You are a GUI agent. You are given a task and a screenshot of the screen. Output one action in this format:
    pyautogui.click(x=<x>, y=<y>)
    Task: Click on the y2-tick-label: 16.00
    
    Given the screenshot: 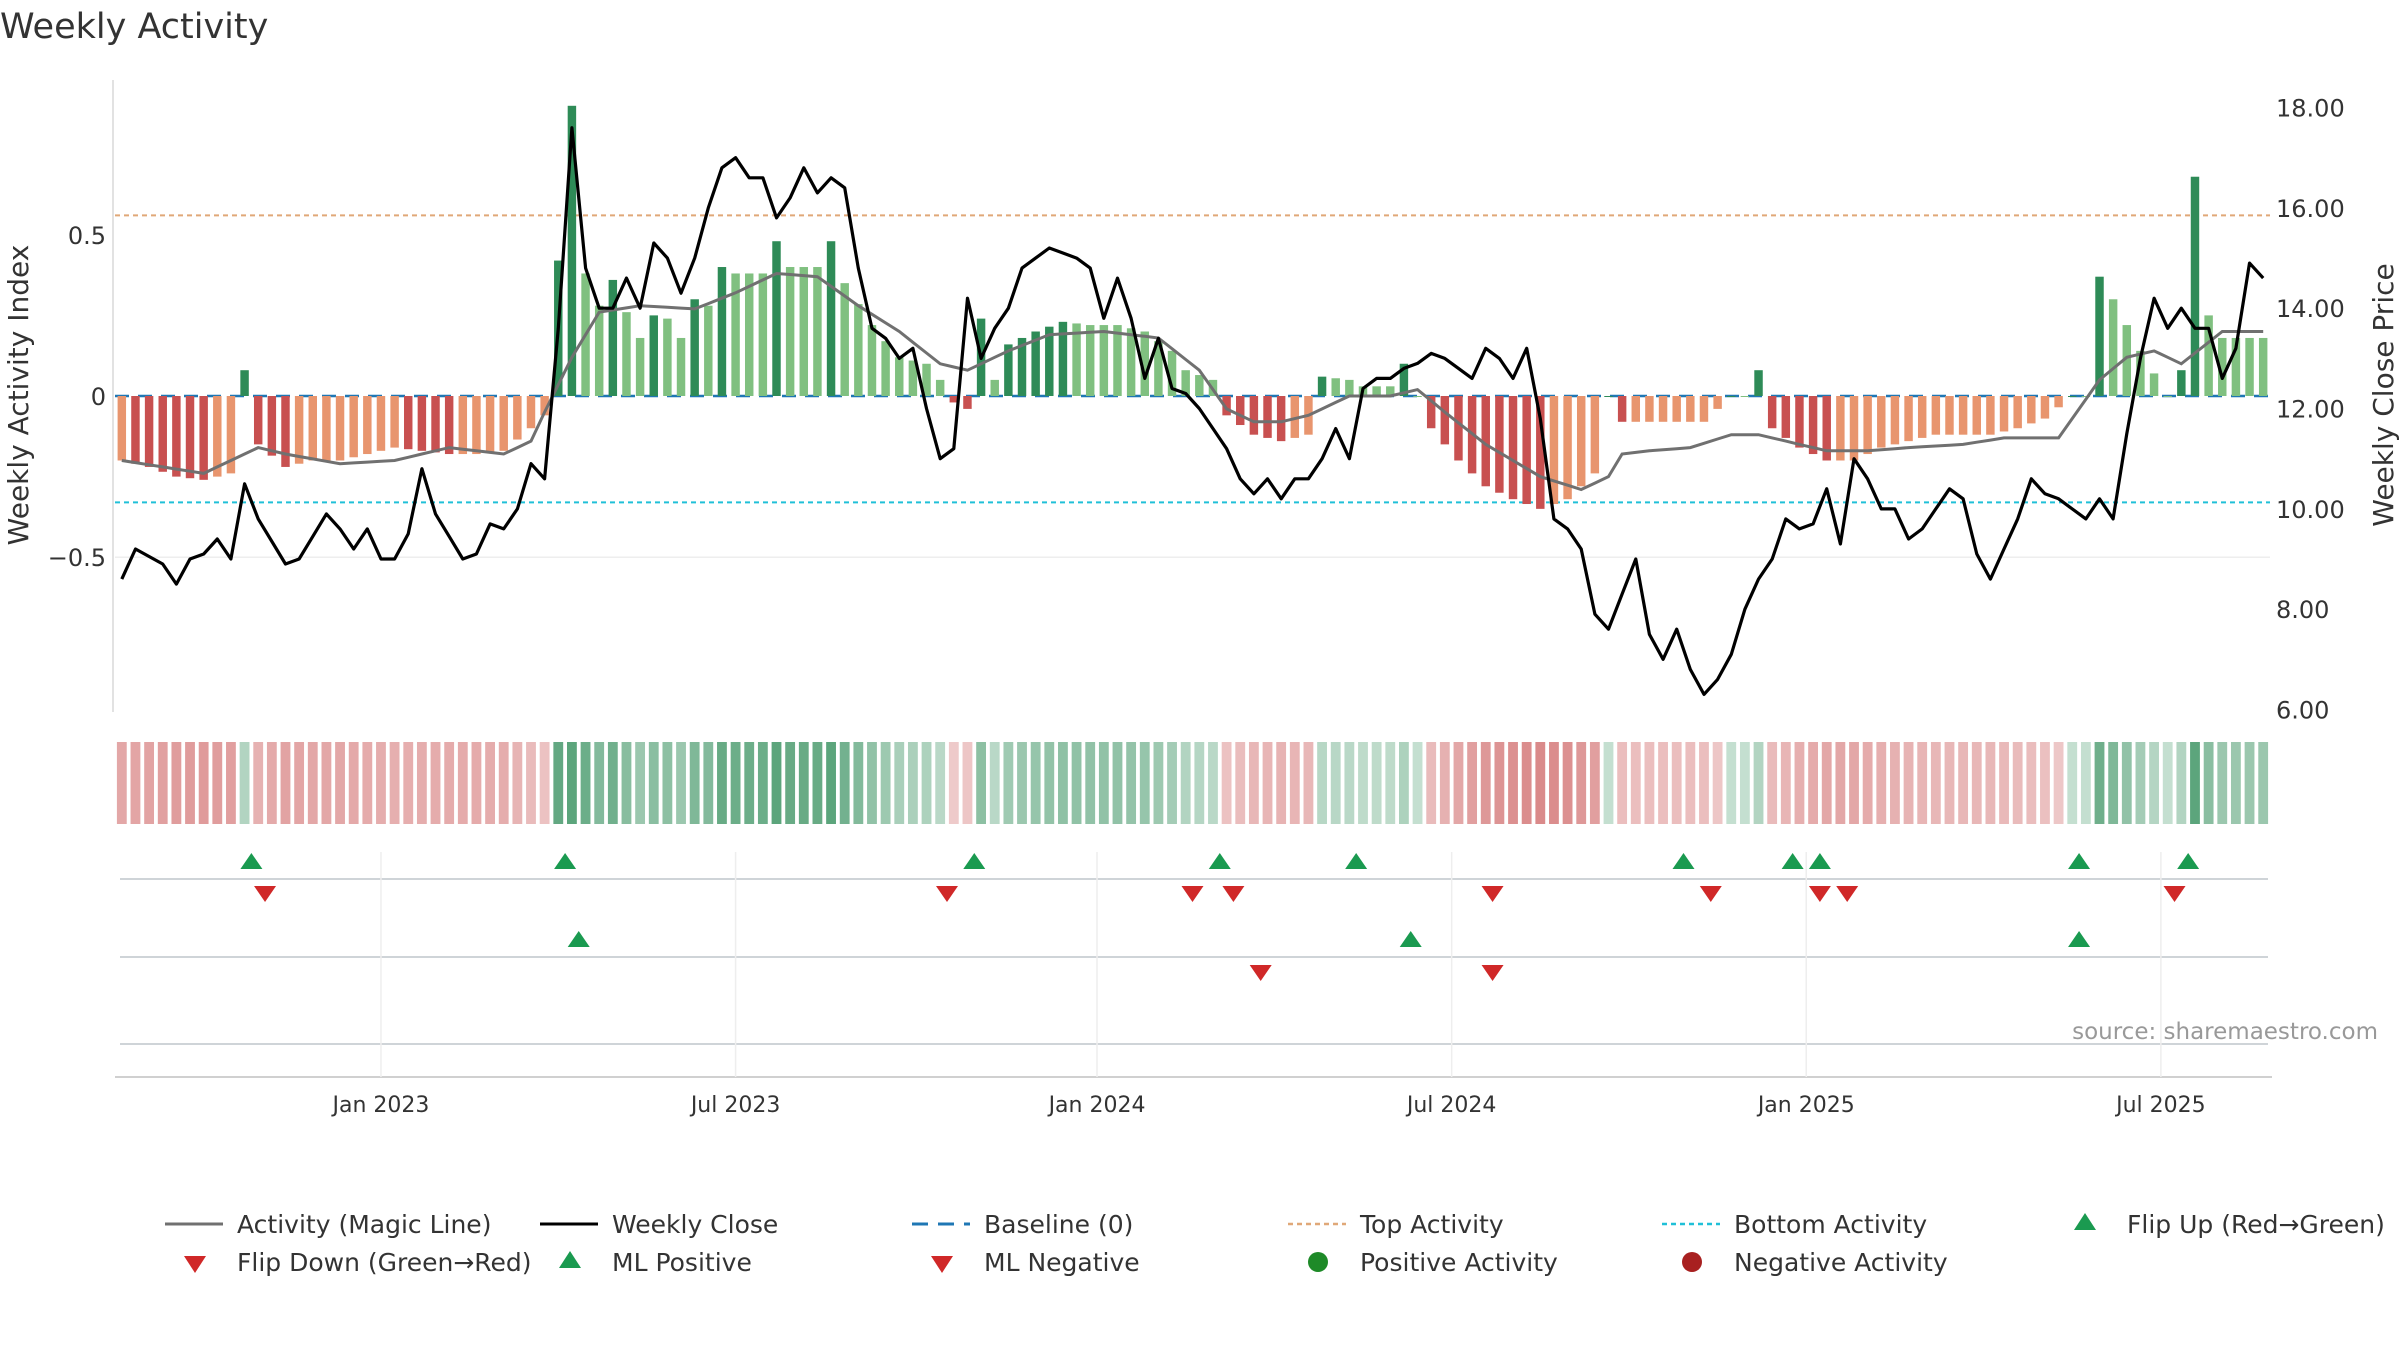 What is the action you would take?
    pyautogui.click(x=2310, y=209)
    